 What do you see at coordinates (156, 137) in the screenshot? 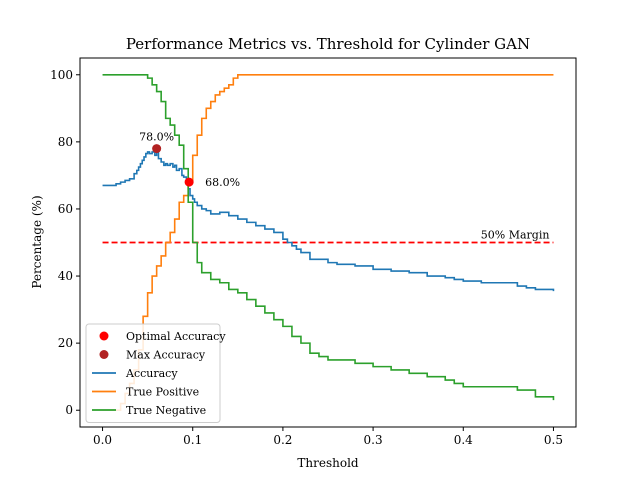
I see `max-accuracy-annotation: 78.0%` at bounding box center [156, 137].